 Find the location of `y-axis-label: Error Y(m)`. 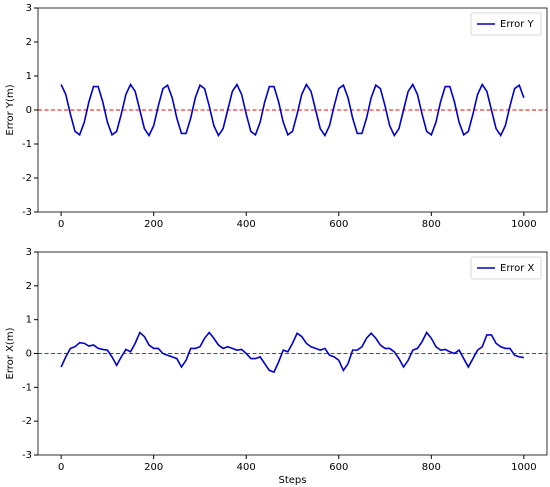

y-axis-label: Error Y(m) is located at coordinates (10, 109).